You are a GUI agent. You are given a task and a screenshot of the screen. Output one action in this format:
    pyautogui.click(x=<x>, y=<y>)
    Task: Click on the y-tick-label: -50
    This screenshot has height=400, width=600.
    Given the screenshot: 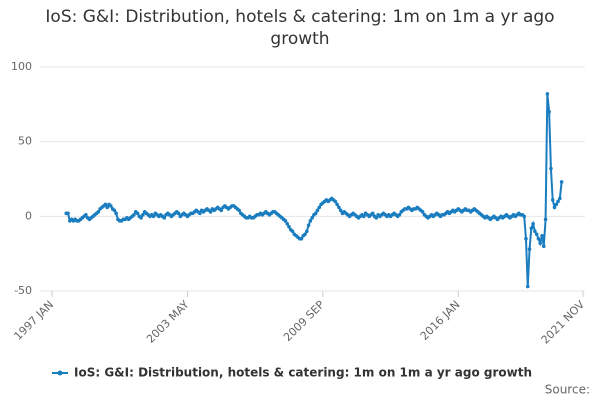 What is the action you would take?
    pyautogui.click(x=23, y=290)
    